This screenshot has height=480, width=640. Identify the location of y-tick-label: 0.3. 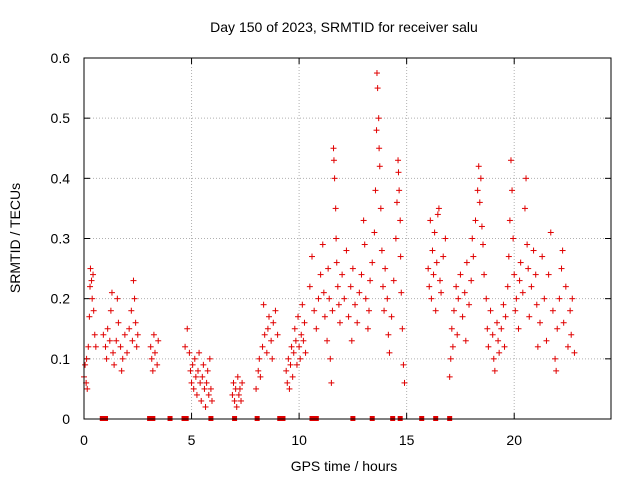
(61, 239).